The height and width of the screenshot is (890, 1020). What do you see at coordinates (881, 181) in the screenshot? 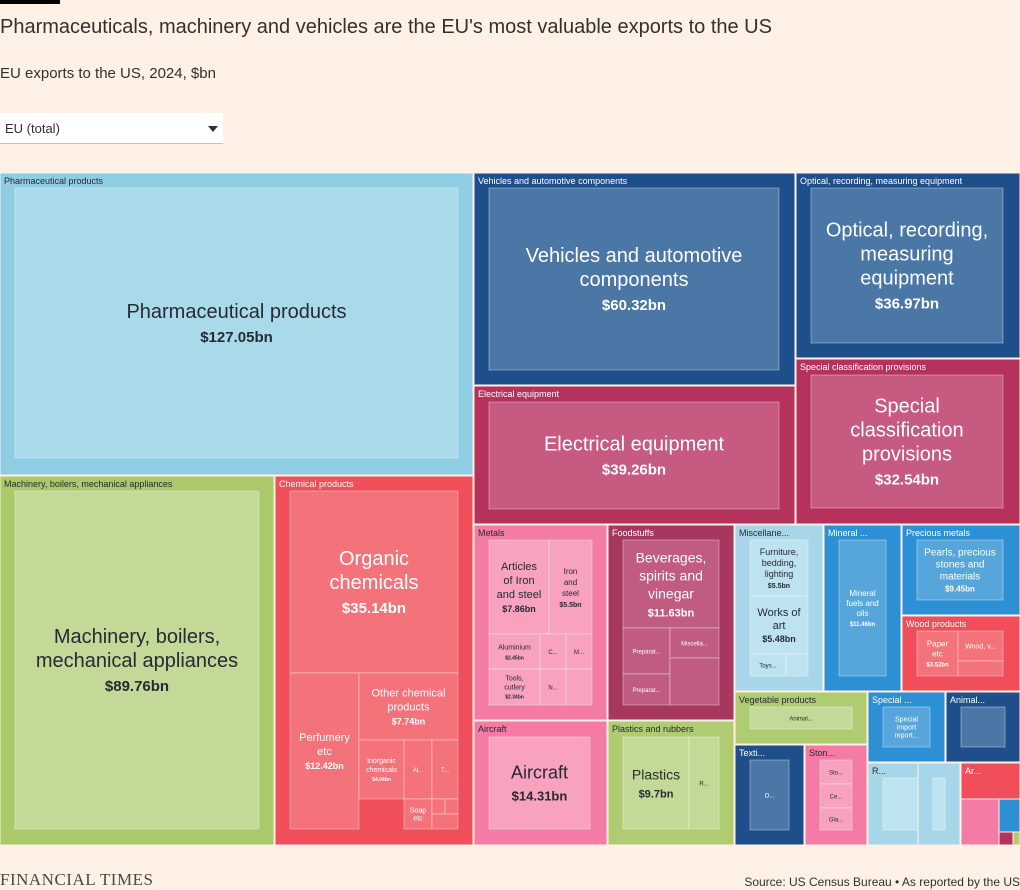
I see `optical-group-label: Optical, recording, measuring equipment` at bounding box center [881, 181].